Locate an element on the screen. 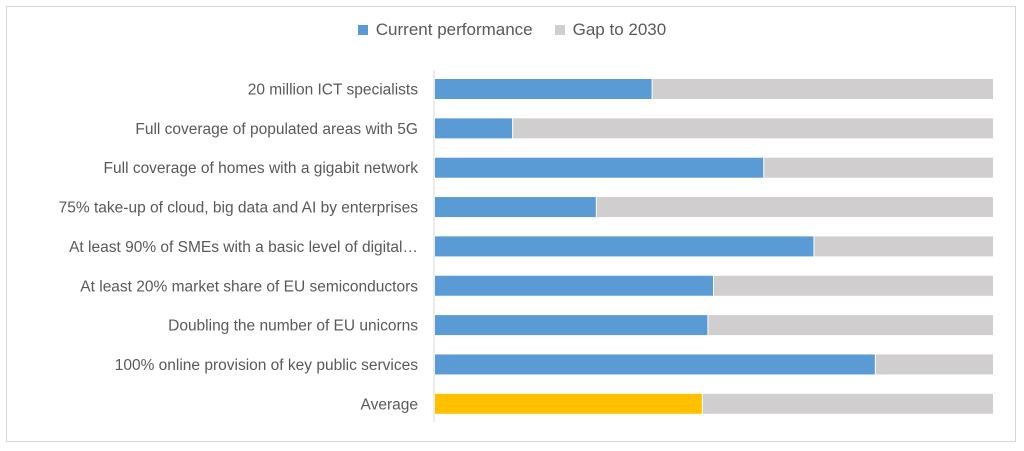 The height and width of the screenshot is (451, 1024). legend-label-current: Current performance is located at coordinates (454, 29).